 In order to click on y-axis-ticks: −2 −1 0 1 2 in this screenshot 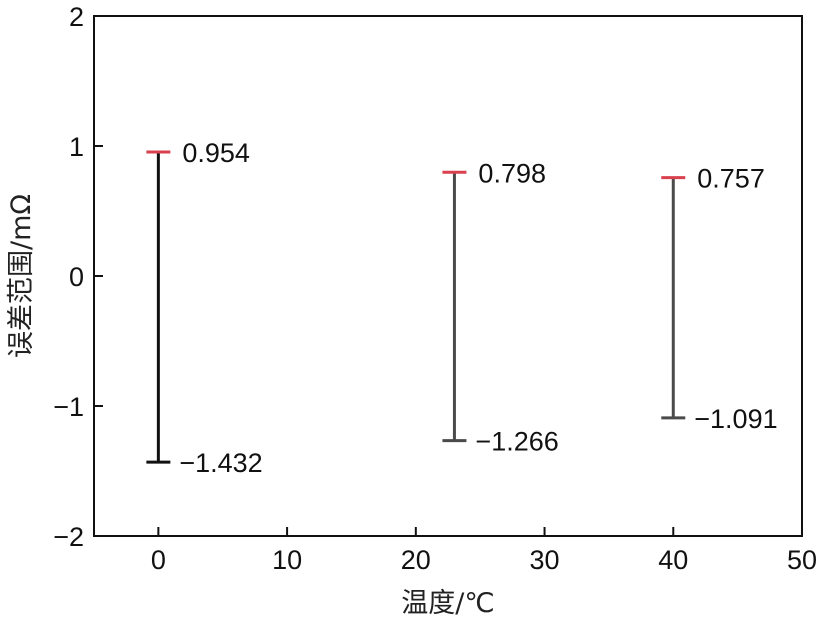, I will do `click(78, 277)`.